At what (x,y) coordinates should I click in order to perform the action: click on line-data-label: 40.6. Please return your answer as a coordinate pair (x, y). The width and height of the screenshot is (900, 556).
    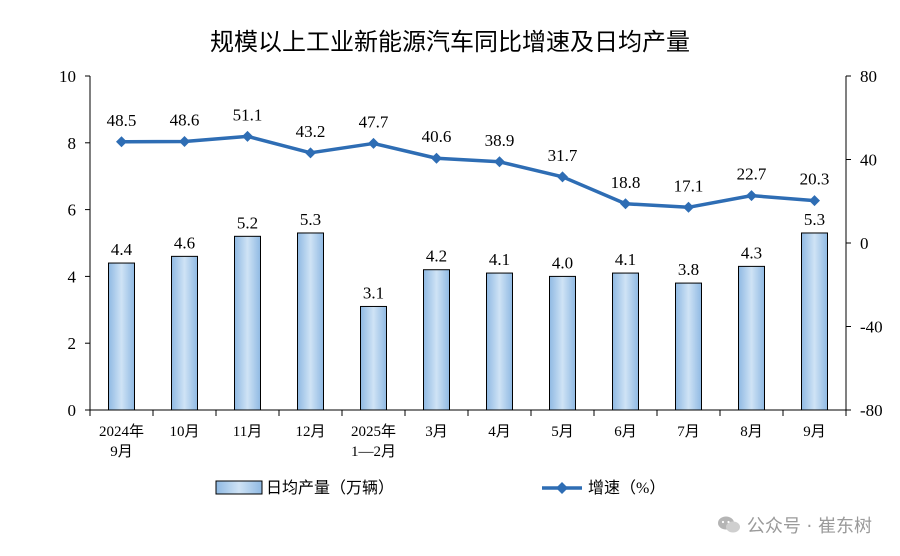
    Looking at the image, I should click on (437, 136).